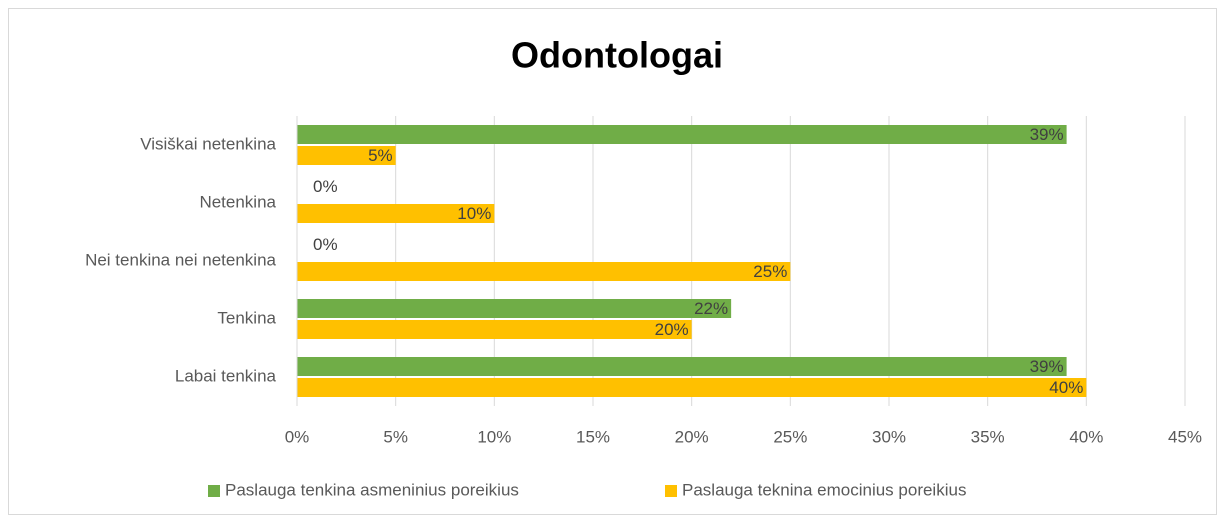  What do you see at coordinates (208, 143) in the screenshot?
I see `y-tick-label: Visiškai netenkina` at bounding box center [208, 143].